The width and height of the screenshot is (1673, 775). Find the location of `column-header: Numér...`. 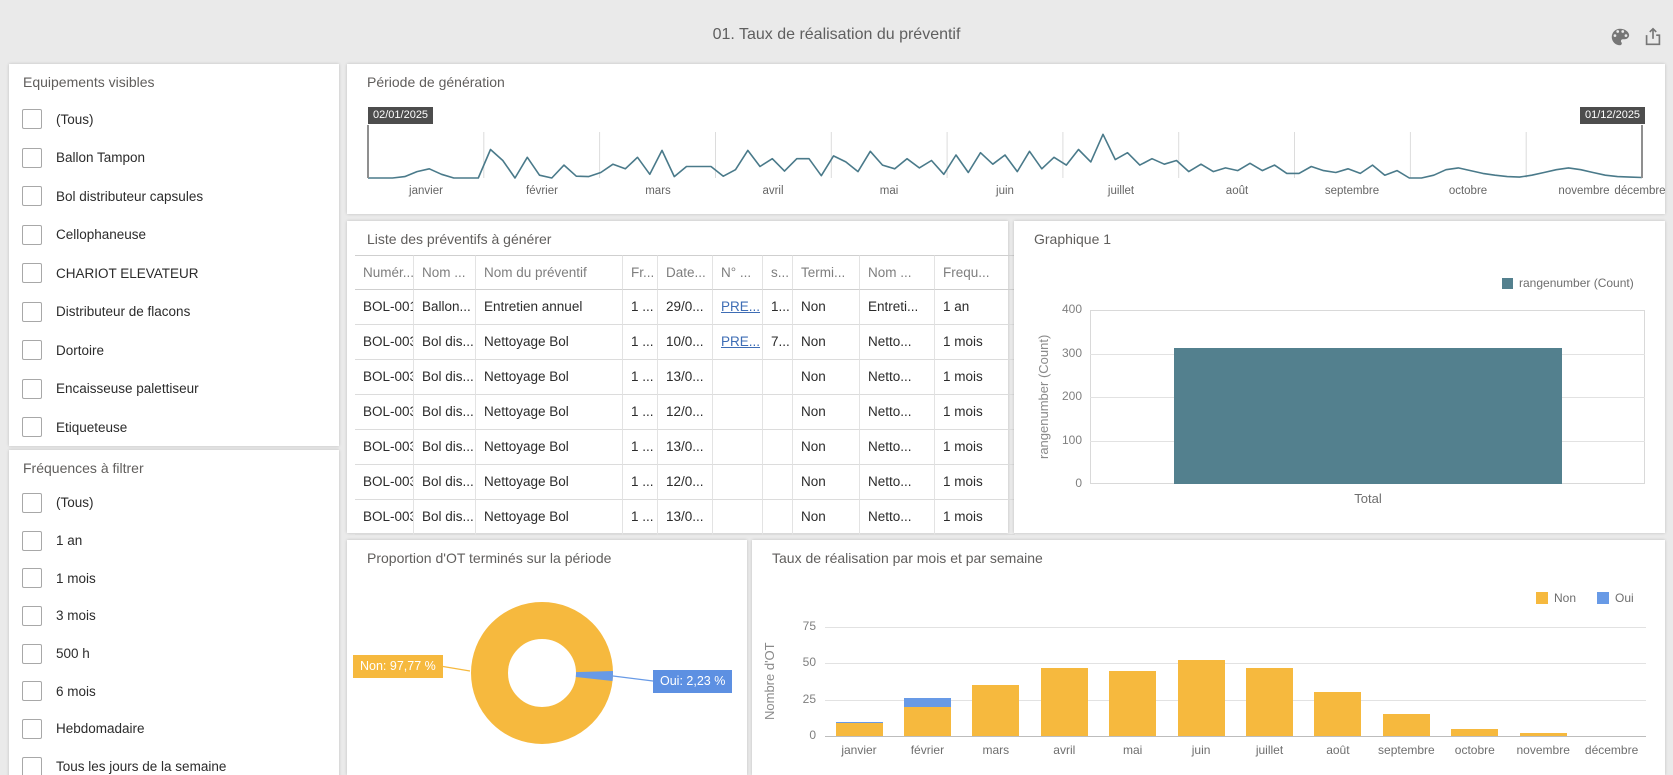

column-header: Numér... is located at coordinates (384, 272).